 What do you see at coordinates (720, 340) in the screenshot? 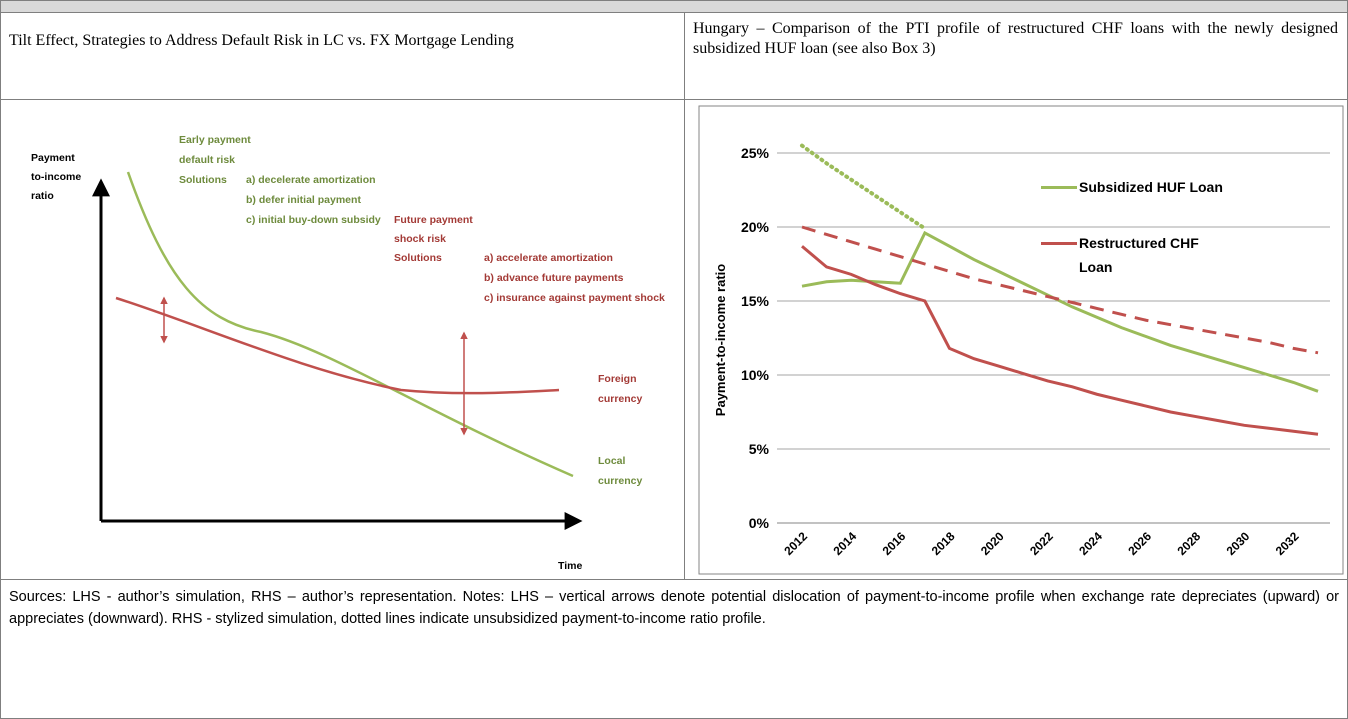
I see `y-axis-title: Payment-to-income ratio` at bounding box center [720, 340].